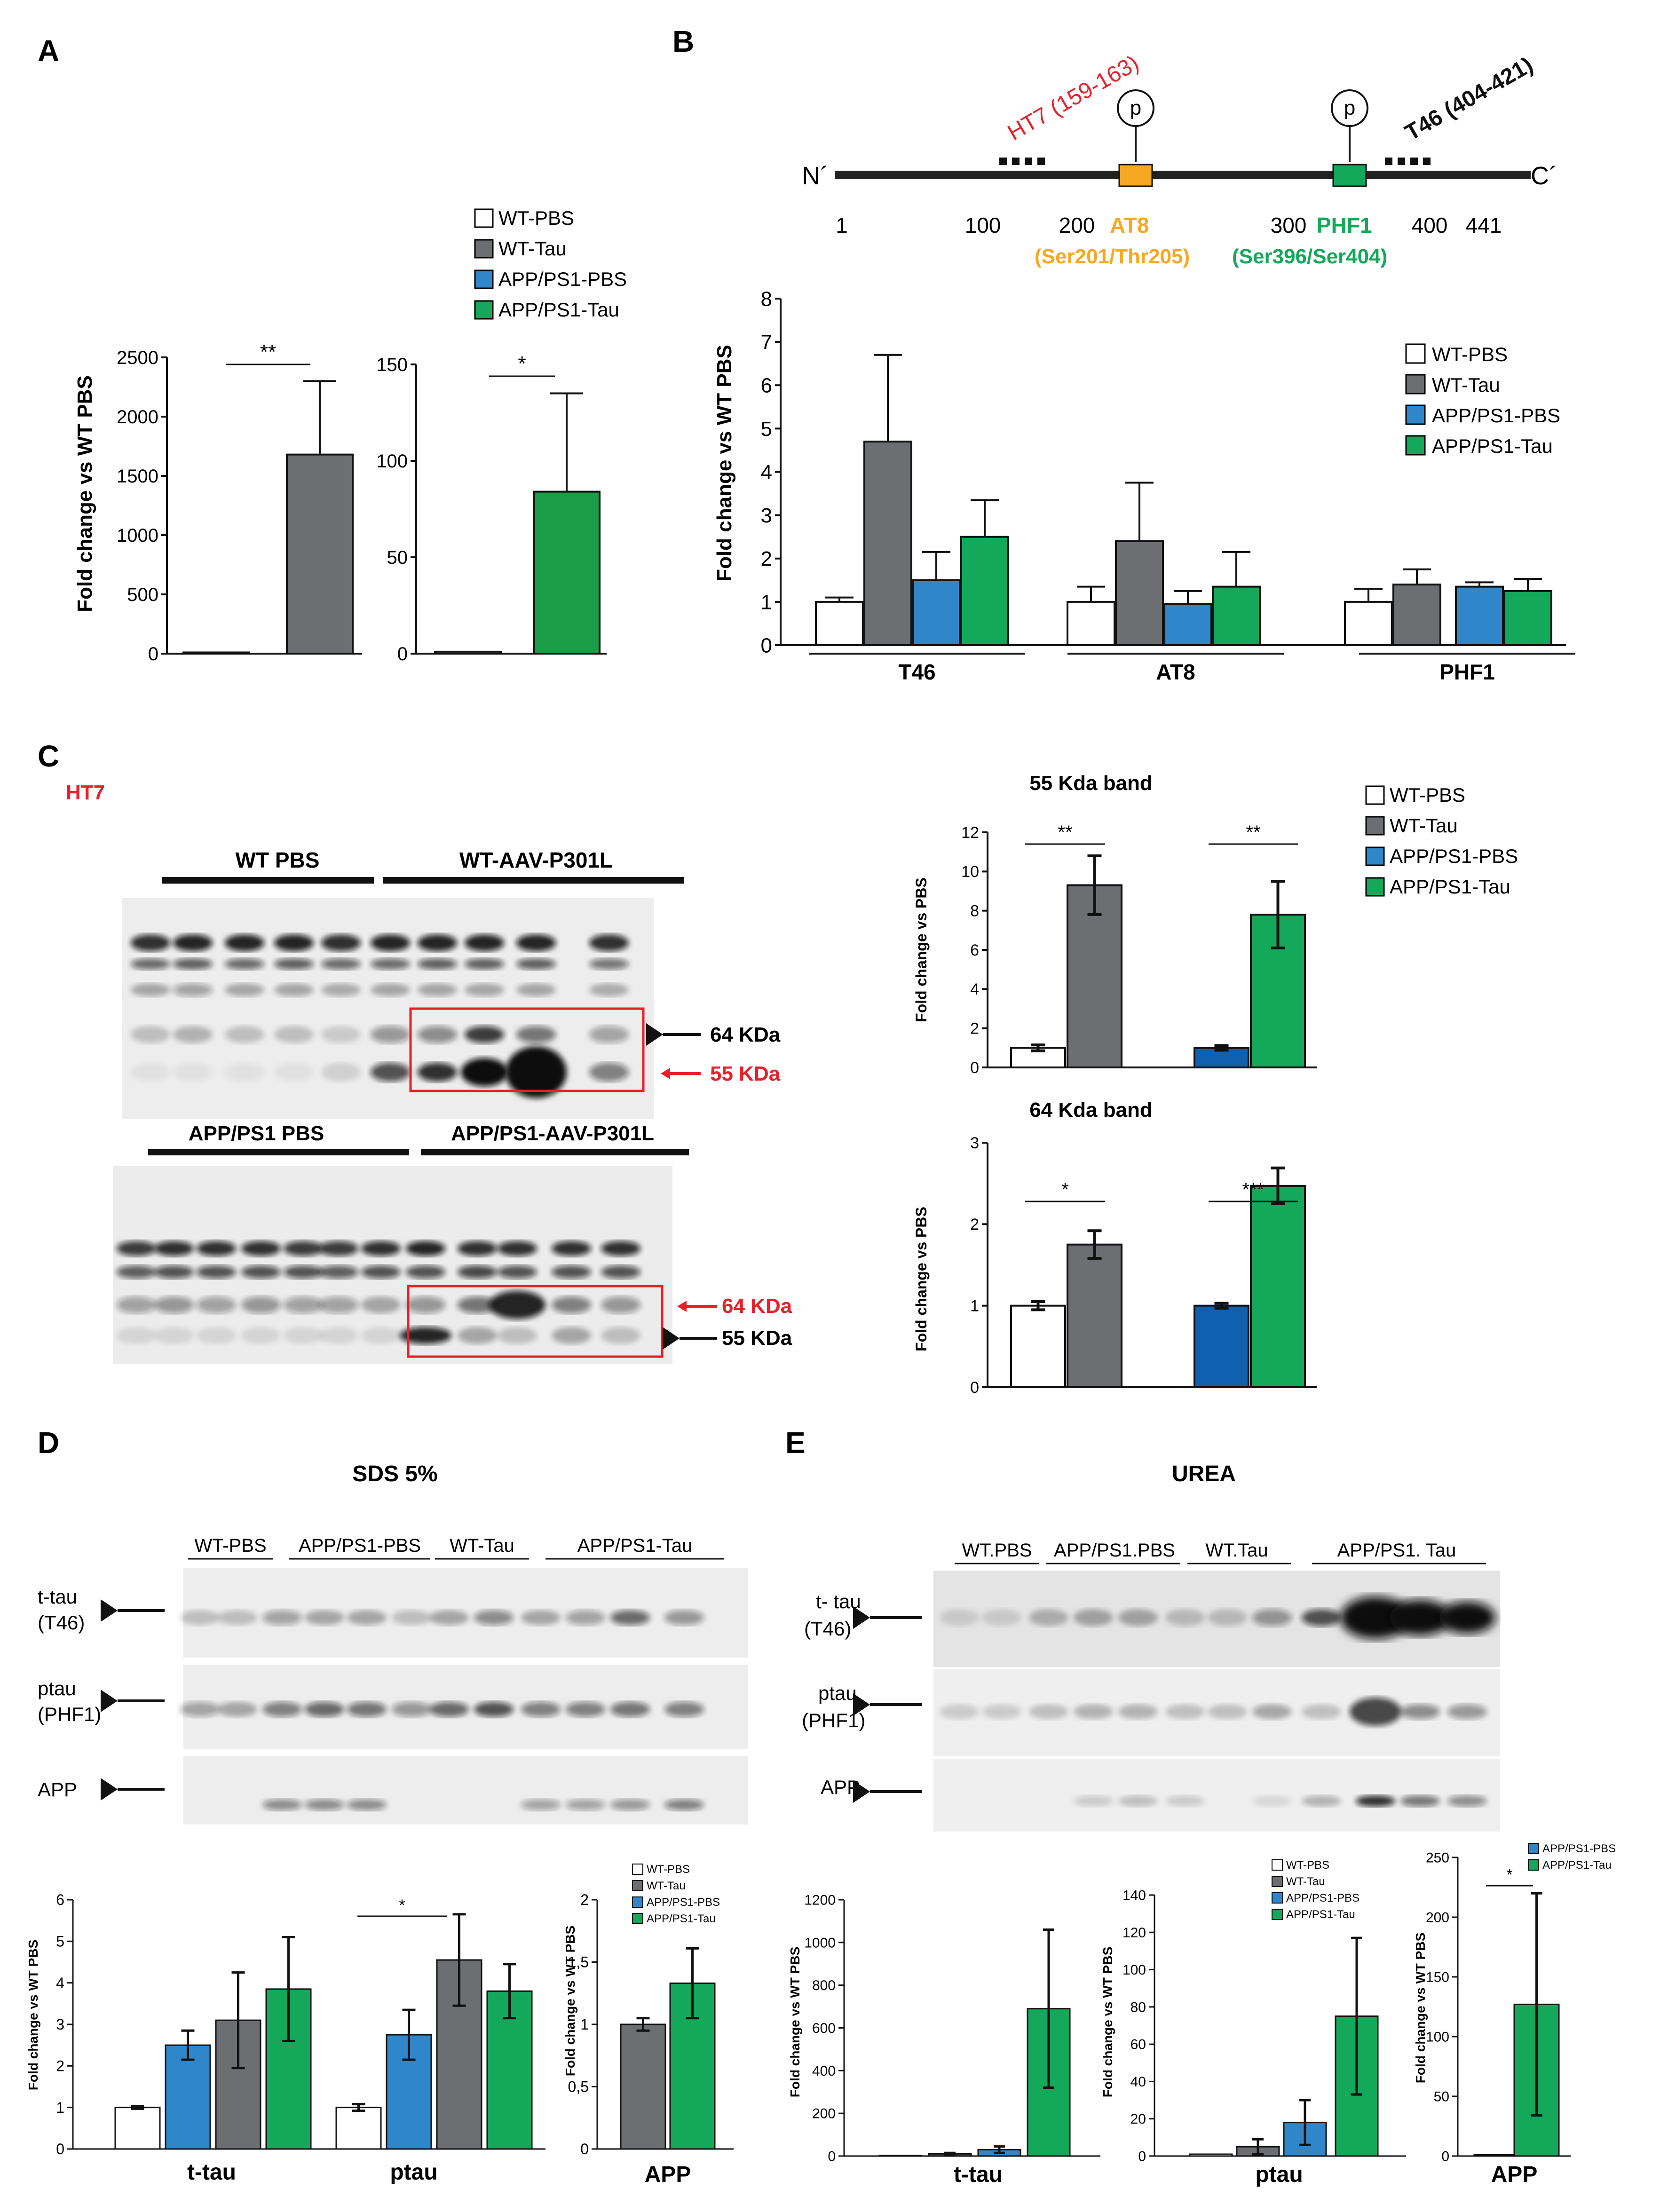 The height and width of the screenshot is (2212, 1660). Describe the element at coordinates (668, 2174) in the screenshot. I see `x-category-label: APP` at that location.